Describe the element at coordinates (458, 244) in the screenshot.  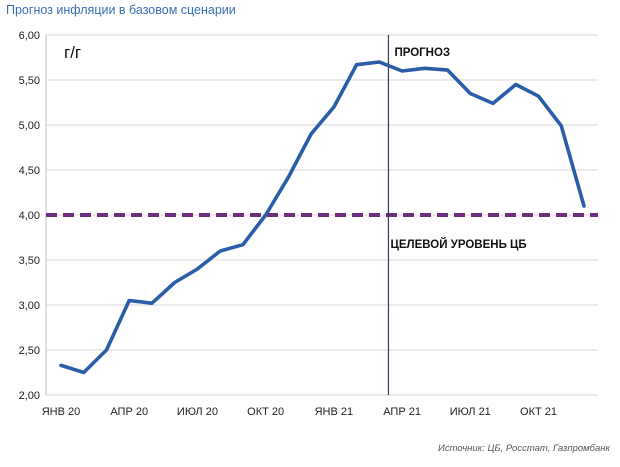
I see `target-level-label: ЦЕЛЕВОЙ УРОВЕНЬ ЦБ` at that location.